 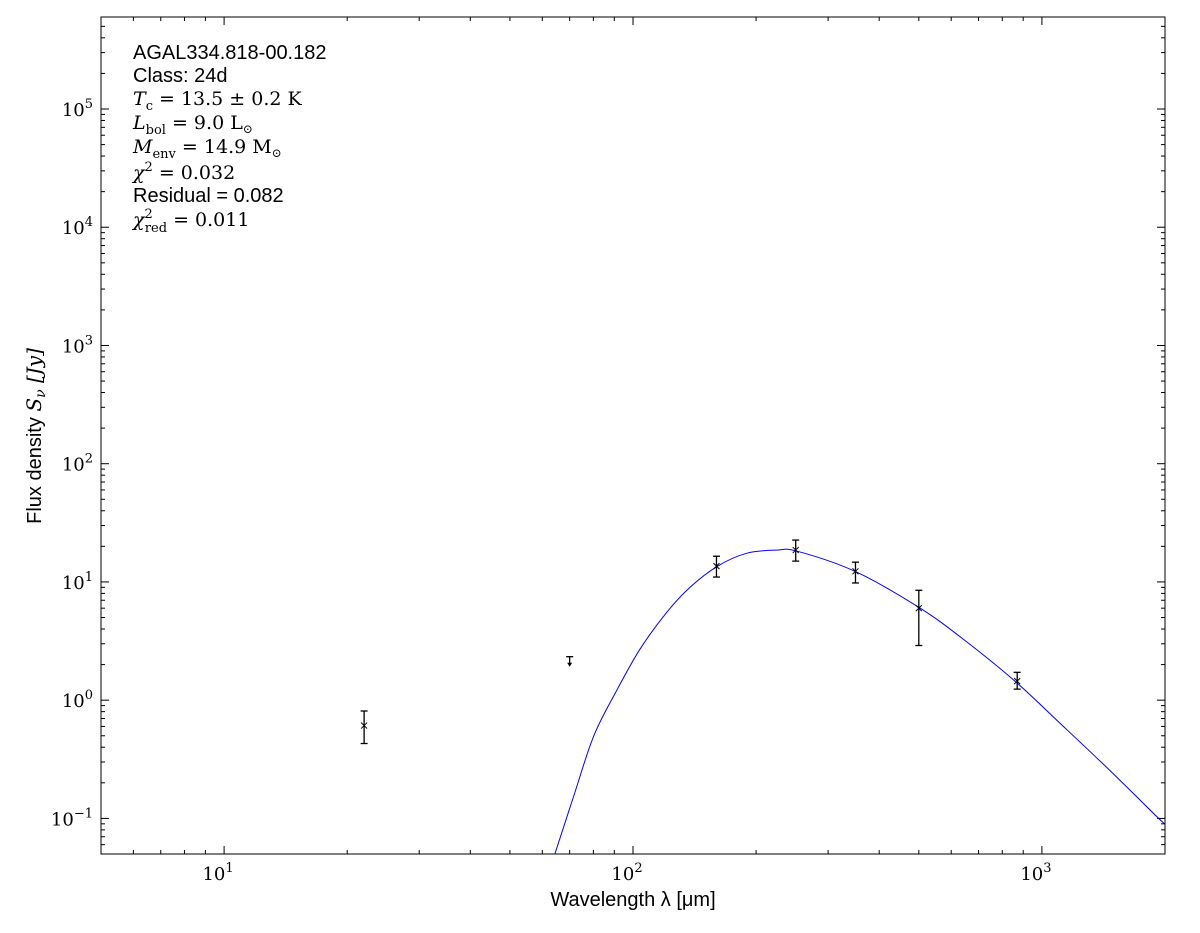 I want to click on y-tick-label: 10⁵, so click(x=77, y=109).